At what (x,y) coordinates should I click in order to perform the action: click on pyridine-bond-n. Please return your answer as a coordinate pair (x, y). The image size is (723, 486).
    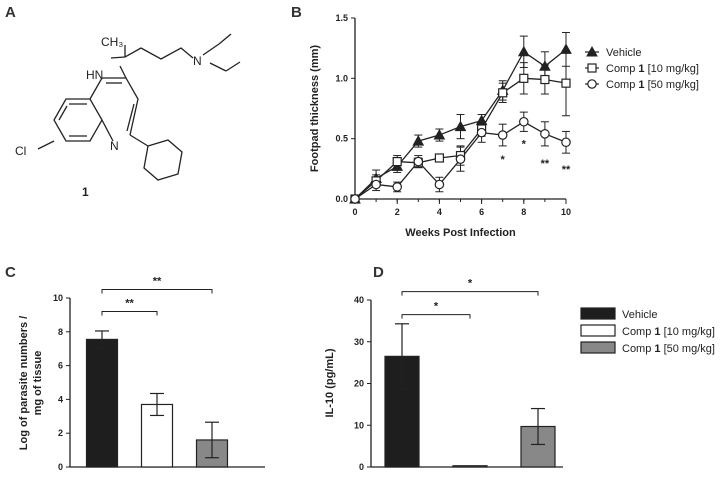
    Looking at the image, I should click on (107, 130).